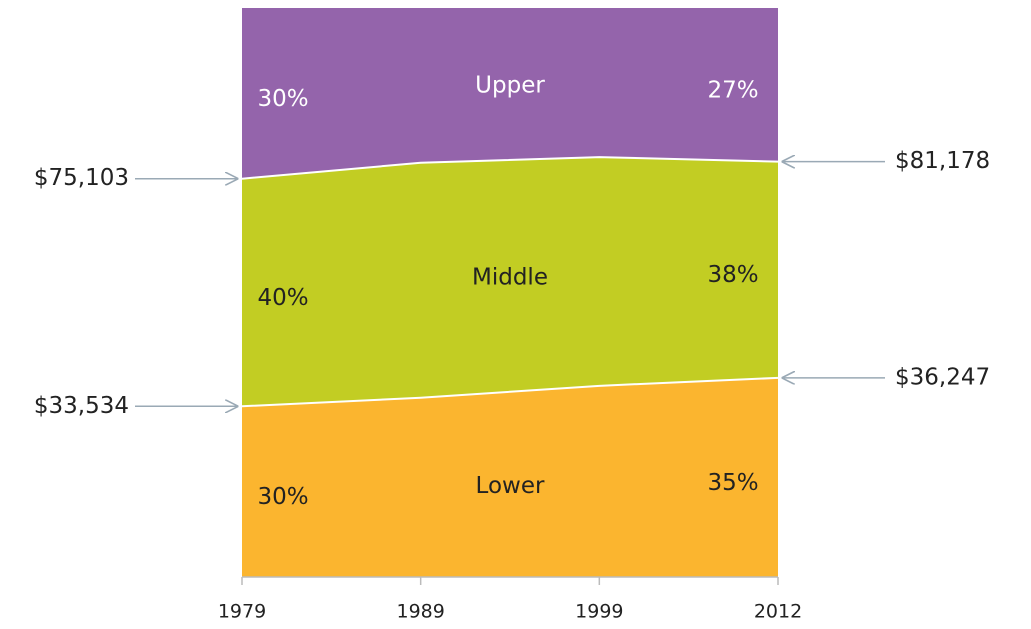  What do you see at coordinates (510, 486) in the screenshot?
I see `series-label: Lower` at bounding box center [510, 486].